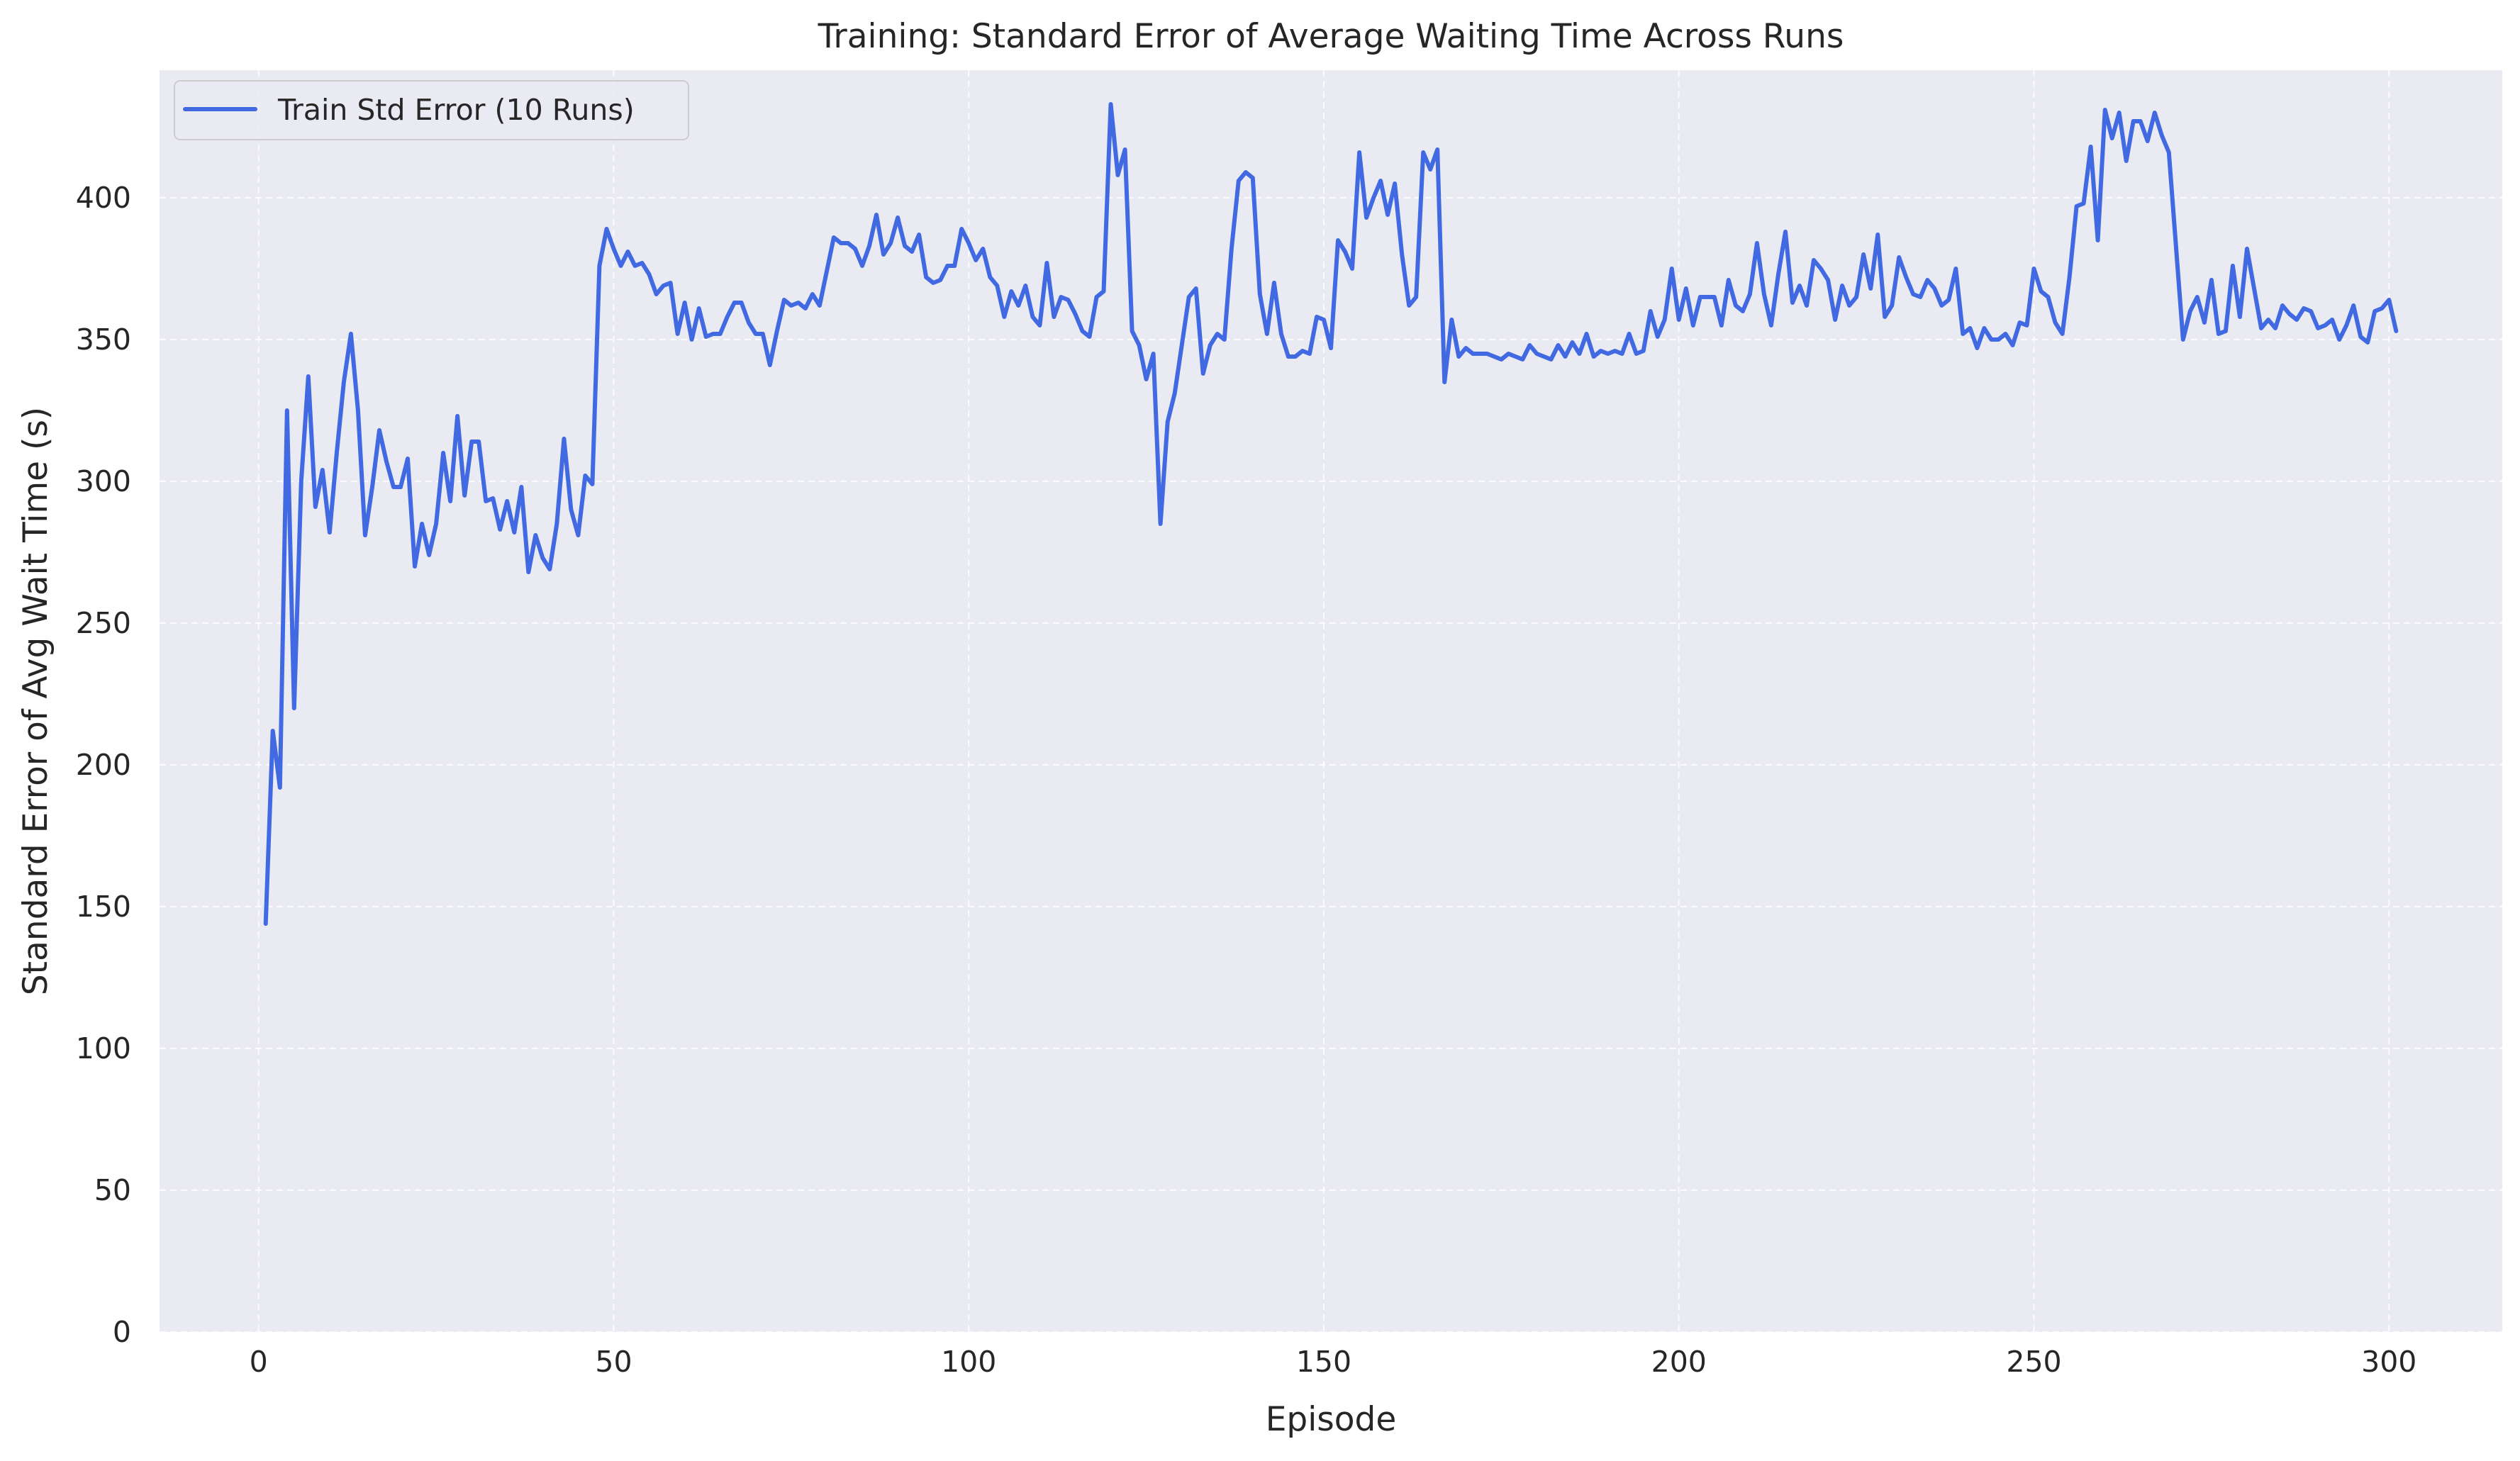 This screenshot has height=1461, width=2520. What do you see at coordinates (259, 1362) in the screenshot?
I see `x-tick-label: 0` at bounding box center [259, 1362].